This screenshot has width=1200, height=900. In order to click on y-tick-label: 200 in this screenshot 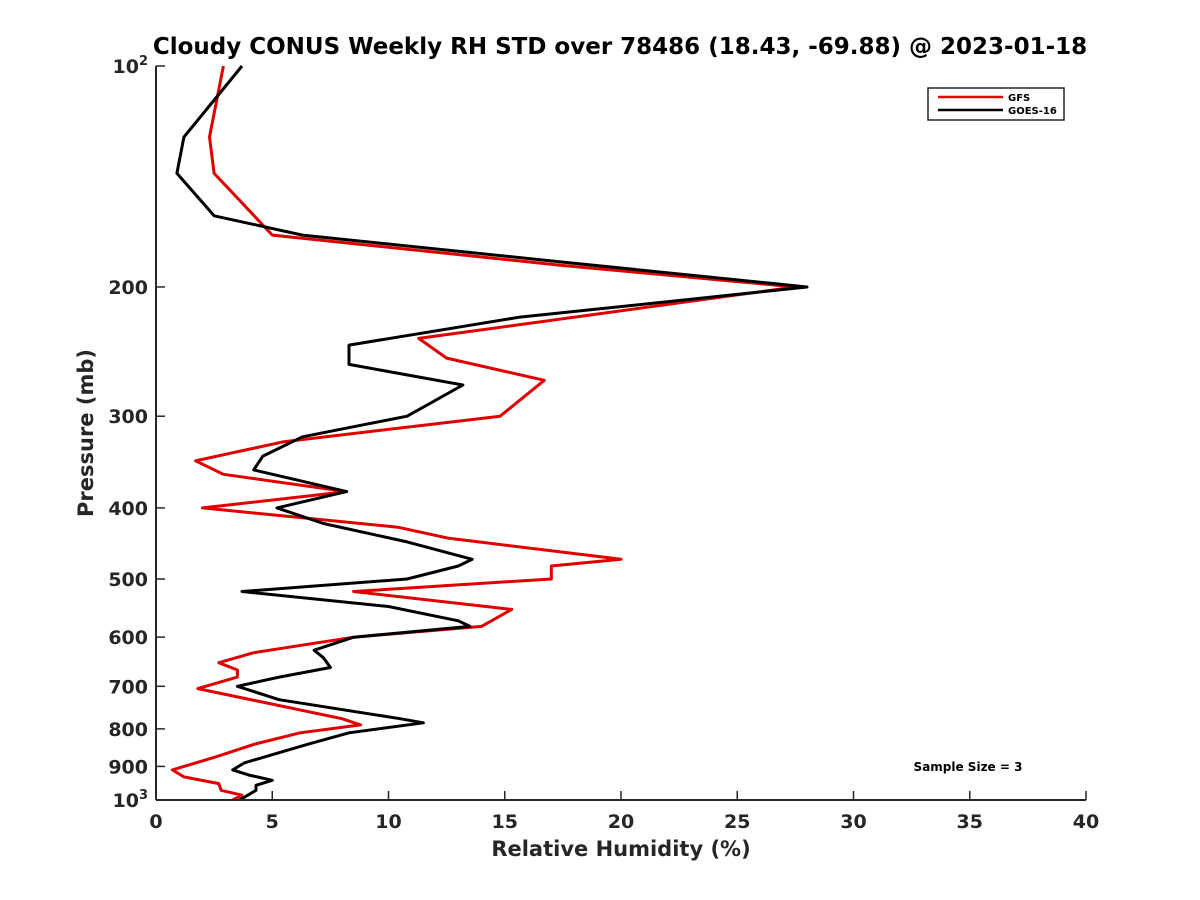, I will do `click(128, 288)`.